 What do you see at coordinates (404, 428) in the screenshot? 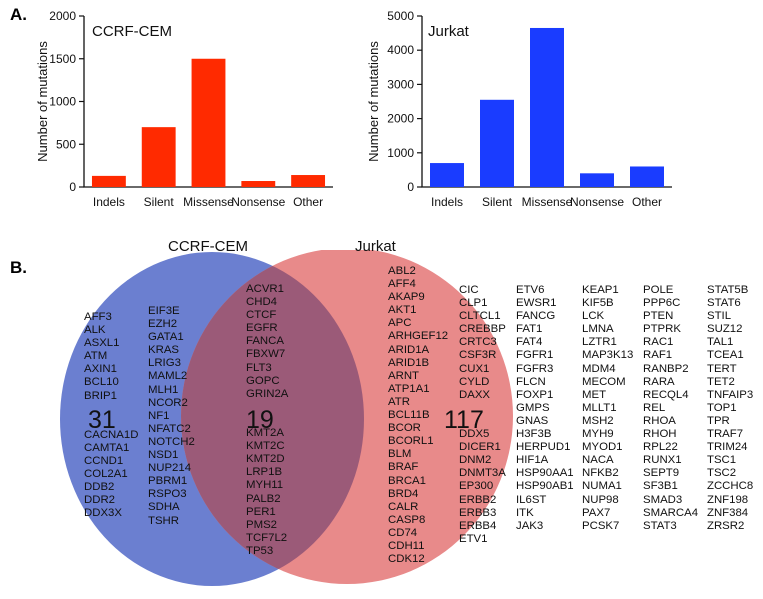
I see `gene-name: BCOR` at bounding box center [404, 428].